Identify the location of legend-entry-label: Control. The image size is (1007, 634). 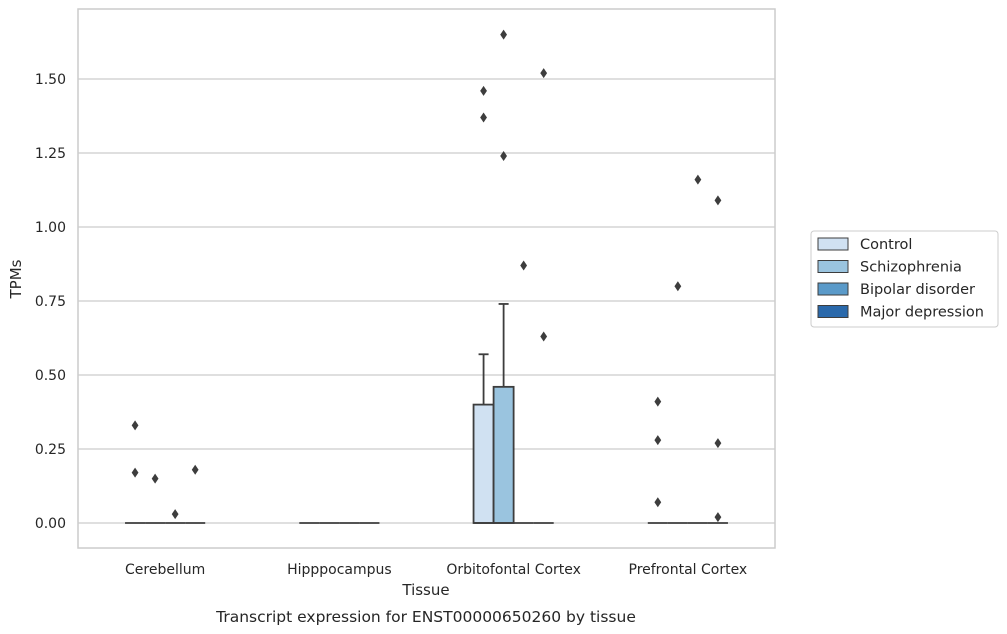
(886, 245).